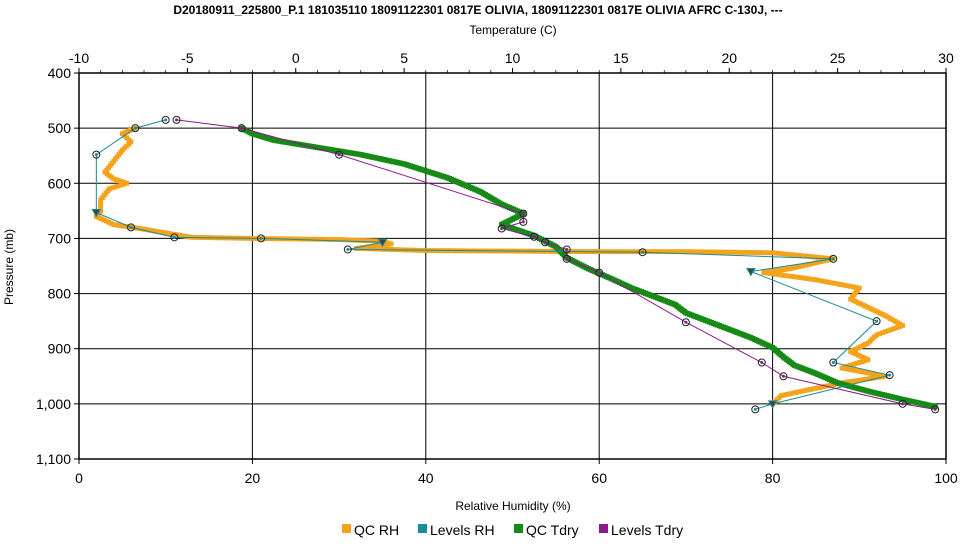 This screenshot has width=960, height=546. I want to click on bottom-tick-label: 60, so click(599, 478).